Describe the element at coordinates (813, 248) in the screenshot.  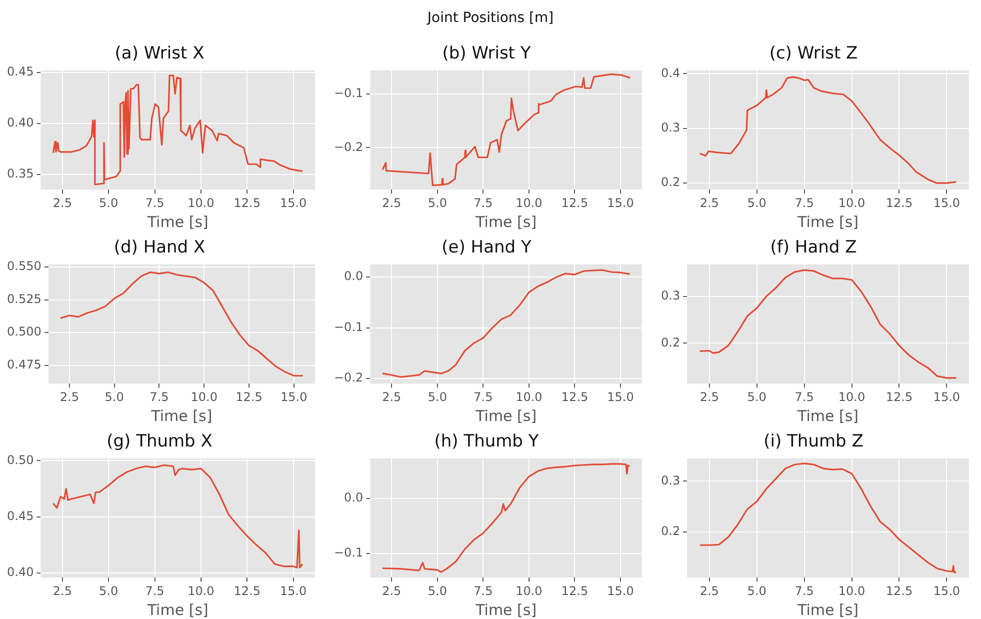
I see `chart-title: (f) Hand Z` at that location.